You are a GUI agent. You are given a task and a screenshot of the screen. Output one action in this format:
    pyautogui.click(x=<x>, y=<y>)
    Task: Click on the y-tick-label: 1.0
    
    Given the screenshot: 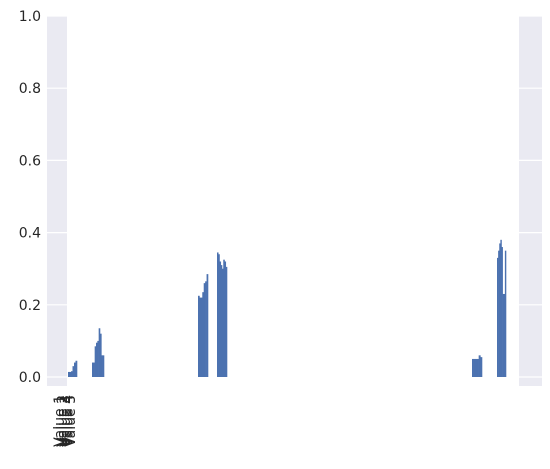 What is the action you would take?
    pyautogui.click(x=30, y=17)
    